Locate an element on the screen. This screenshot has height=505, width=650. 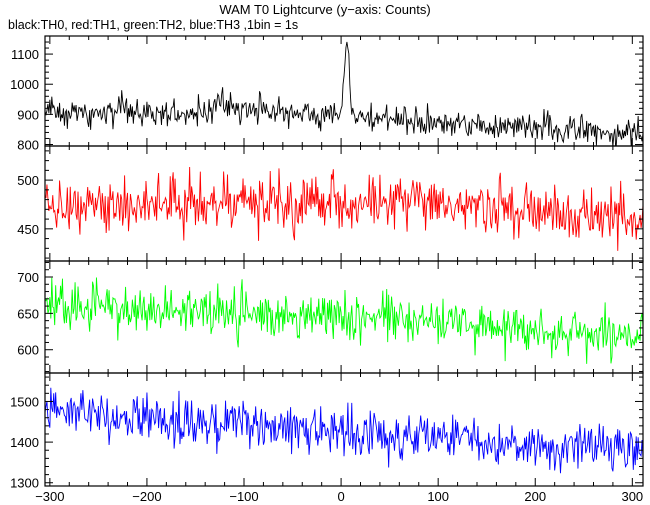
y-tick-label: 1300 is located at coordinates (24, 483).